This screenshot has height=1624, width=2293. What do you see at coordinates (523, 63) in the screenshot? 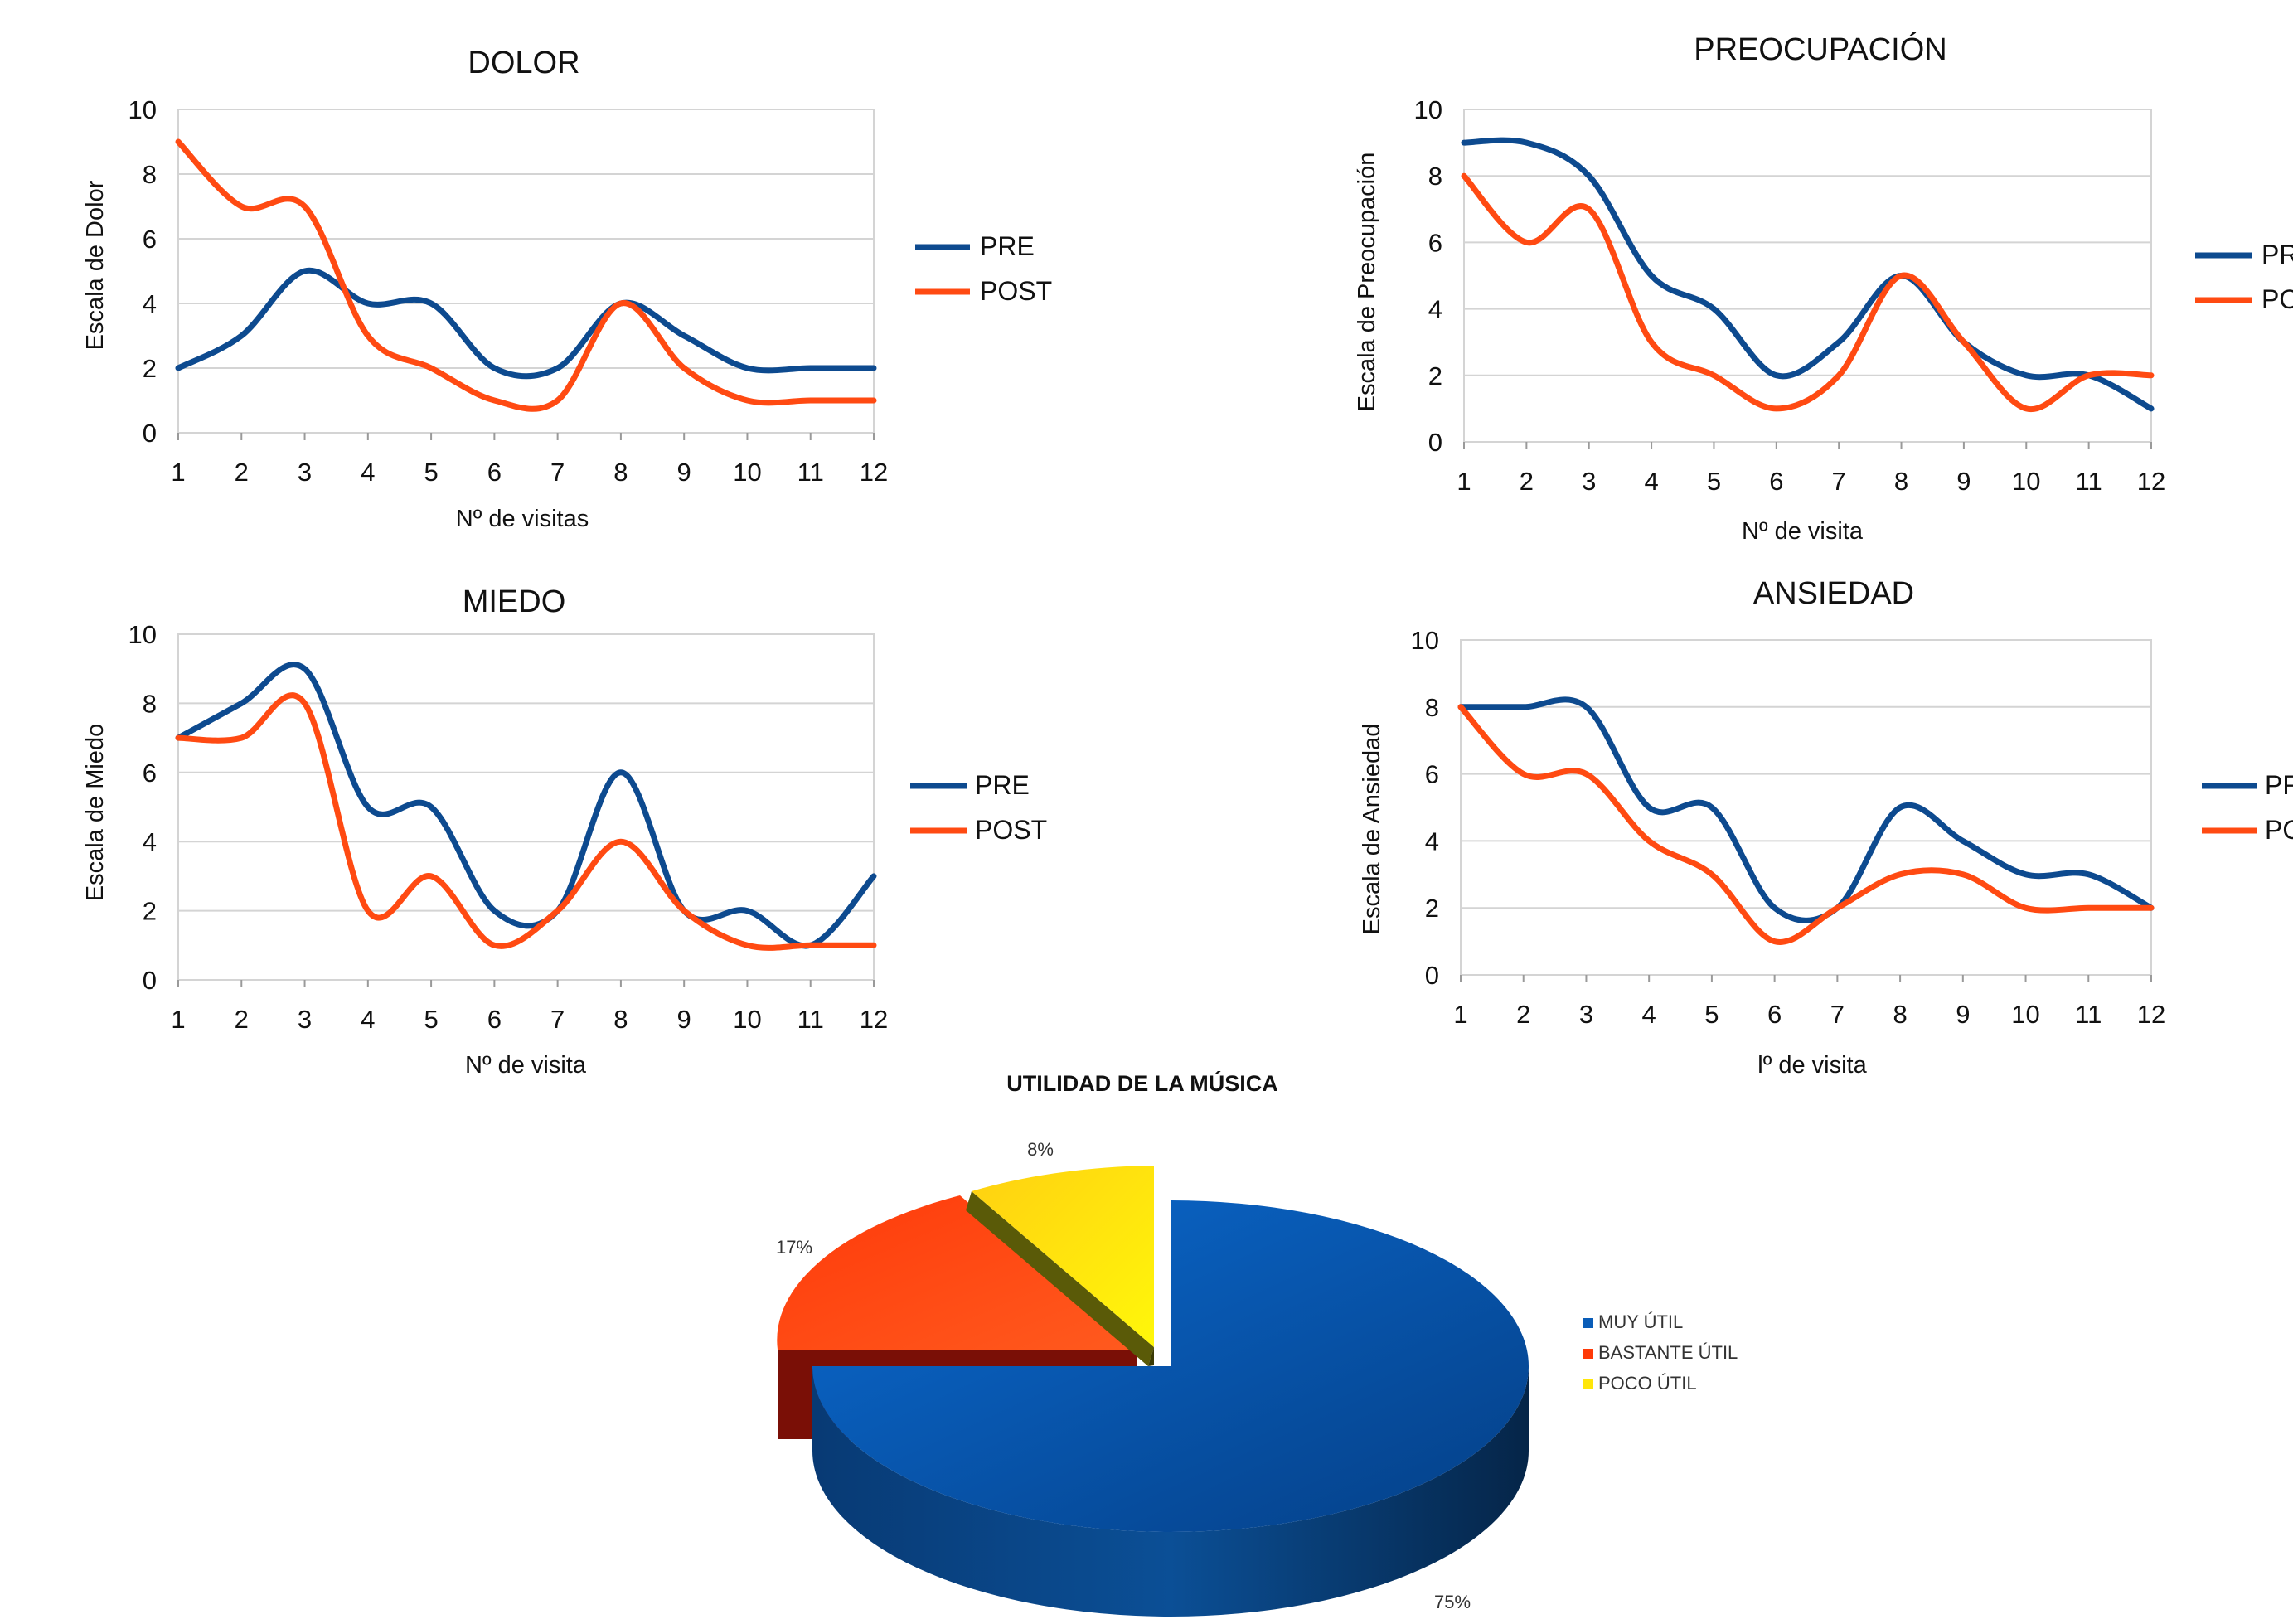
I see `chart-title: DOLOR` at bounding box center [523, 63].